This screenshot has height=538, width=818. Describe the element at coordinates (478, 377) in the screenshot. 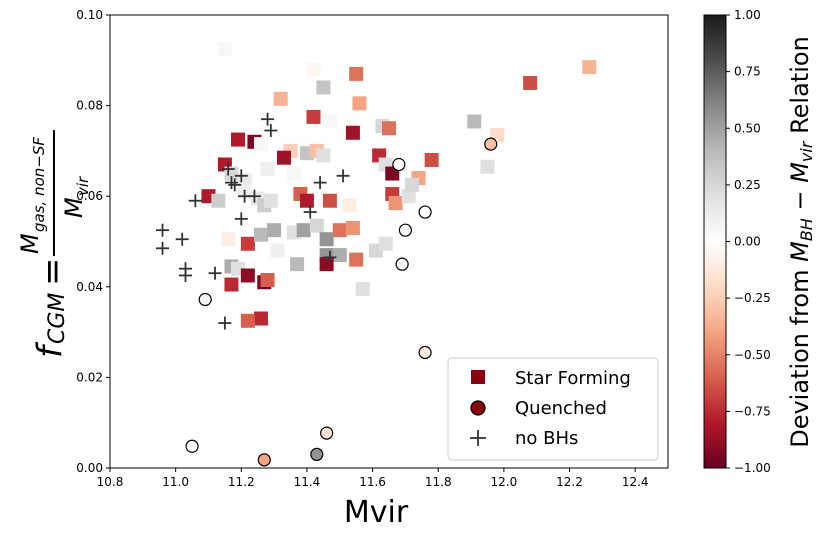

I see `legend-star-forming-swatch` at that location.